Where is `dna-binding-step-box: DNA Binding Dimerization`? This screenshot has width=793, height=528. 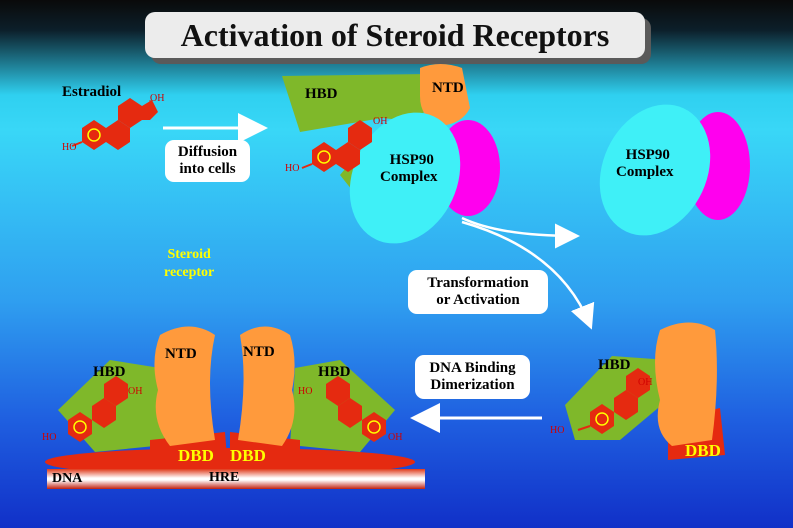 dna-binding-step-box: DNA Binding Dimerization is located at coordinates (472, 377).